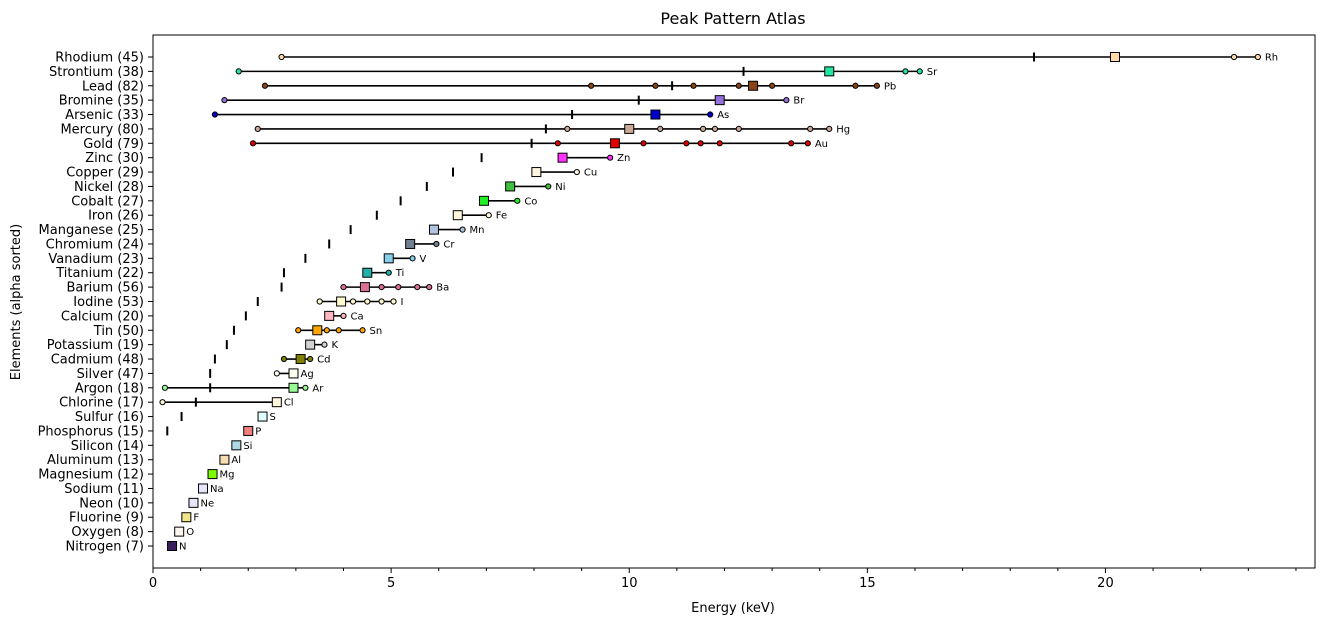  I want to click on y-tick-label: Iodine (53), so click(108, 302).